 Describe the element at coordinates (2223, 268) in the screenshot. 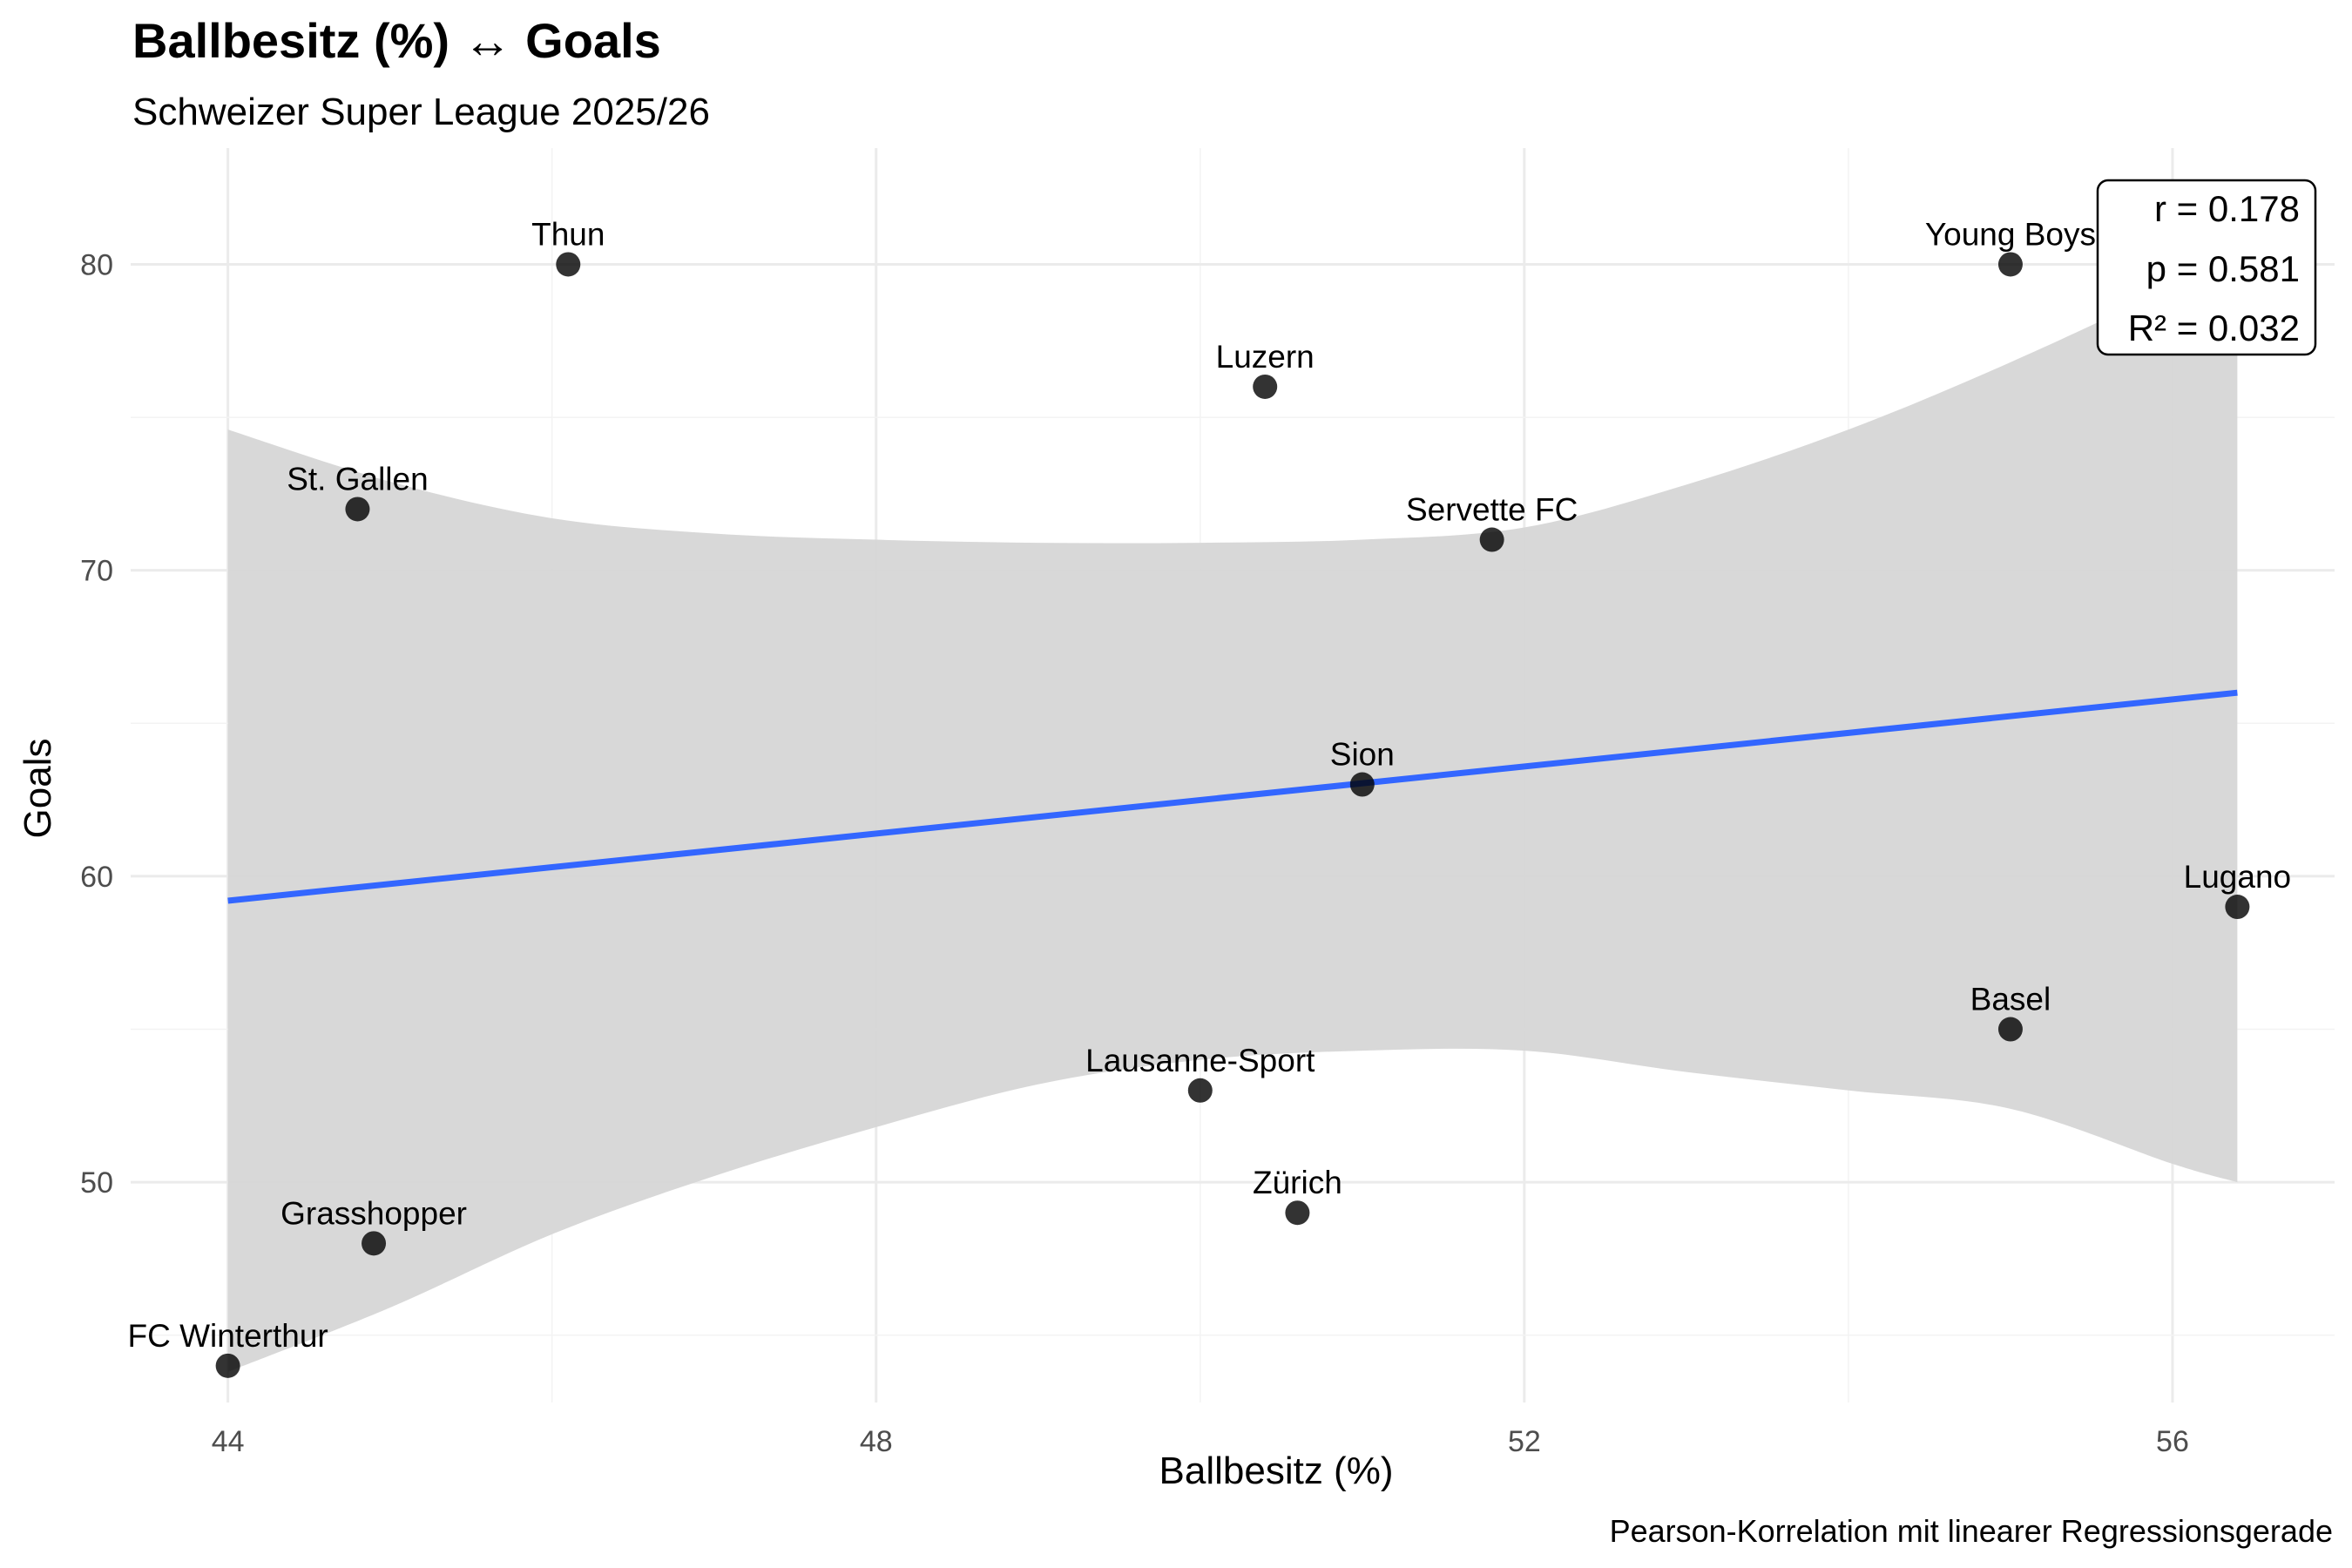

I see `stat-p: p = 0.581` at that location.